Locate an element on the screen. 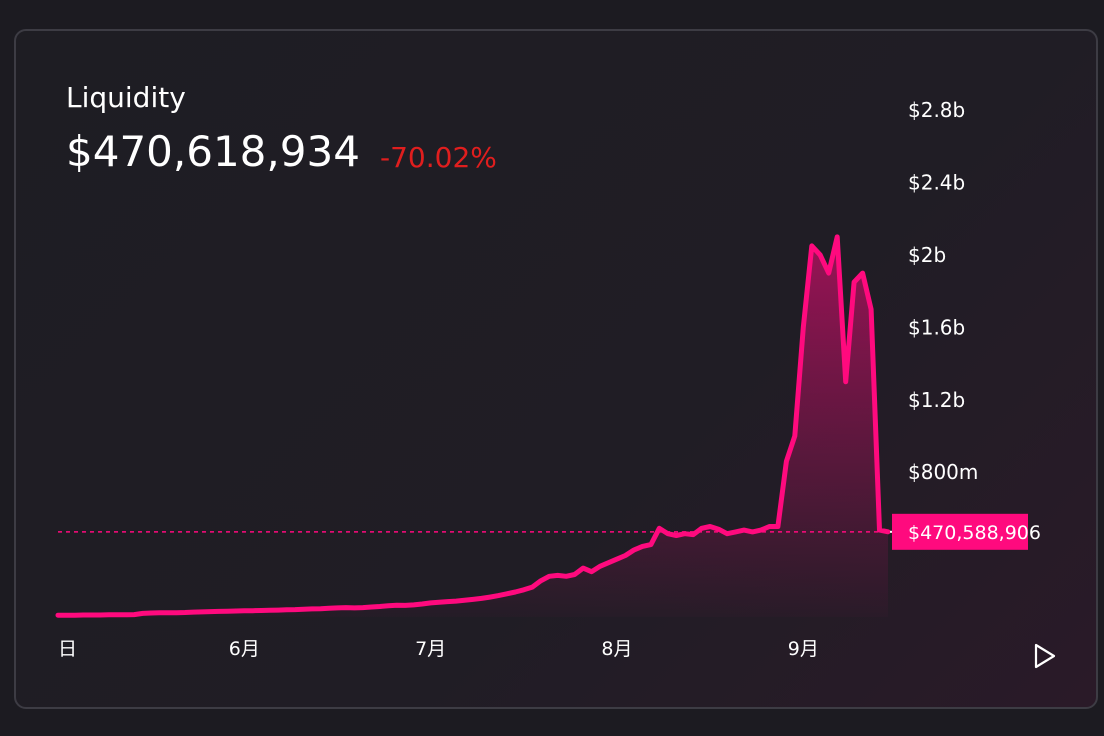 The width and height of the screenshot is (1104, 736). x-axis: 日 6月 7月 8月 9月 is located at coordinates (438, 649).